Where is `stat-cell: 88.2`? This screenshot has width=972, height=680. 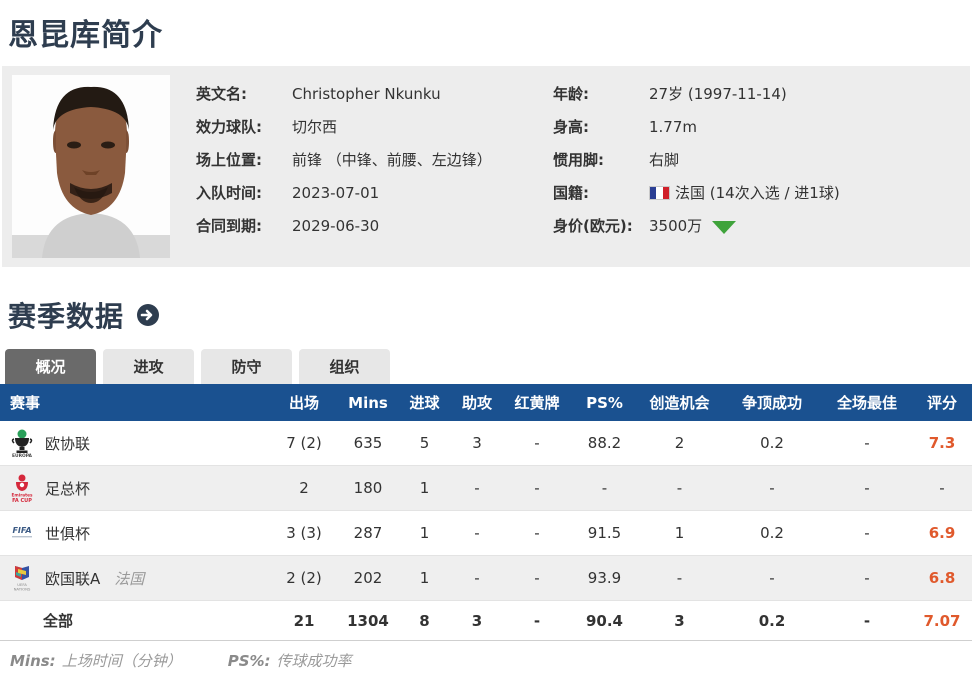
stat-cell: 88.2 is located at coordinates (604, 443).